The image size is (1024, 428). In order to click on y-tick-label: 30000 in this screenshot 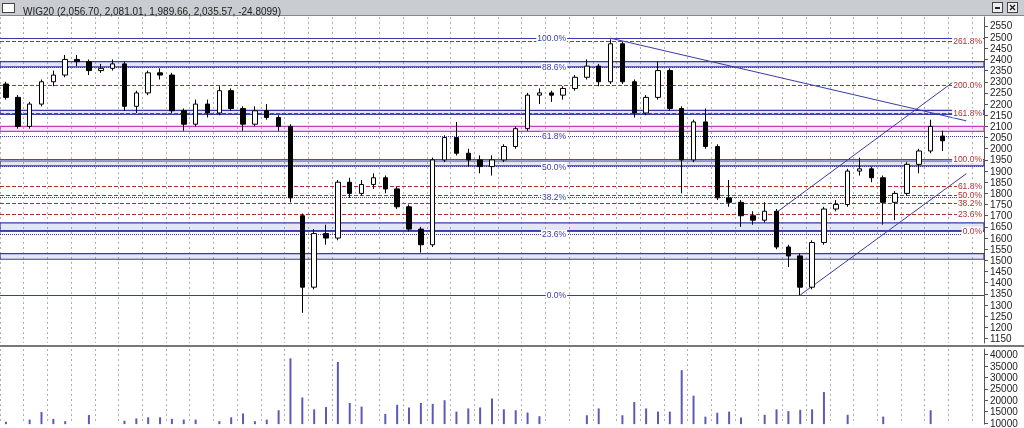, I will do `click(1004, 377)`.